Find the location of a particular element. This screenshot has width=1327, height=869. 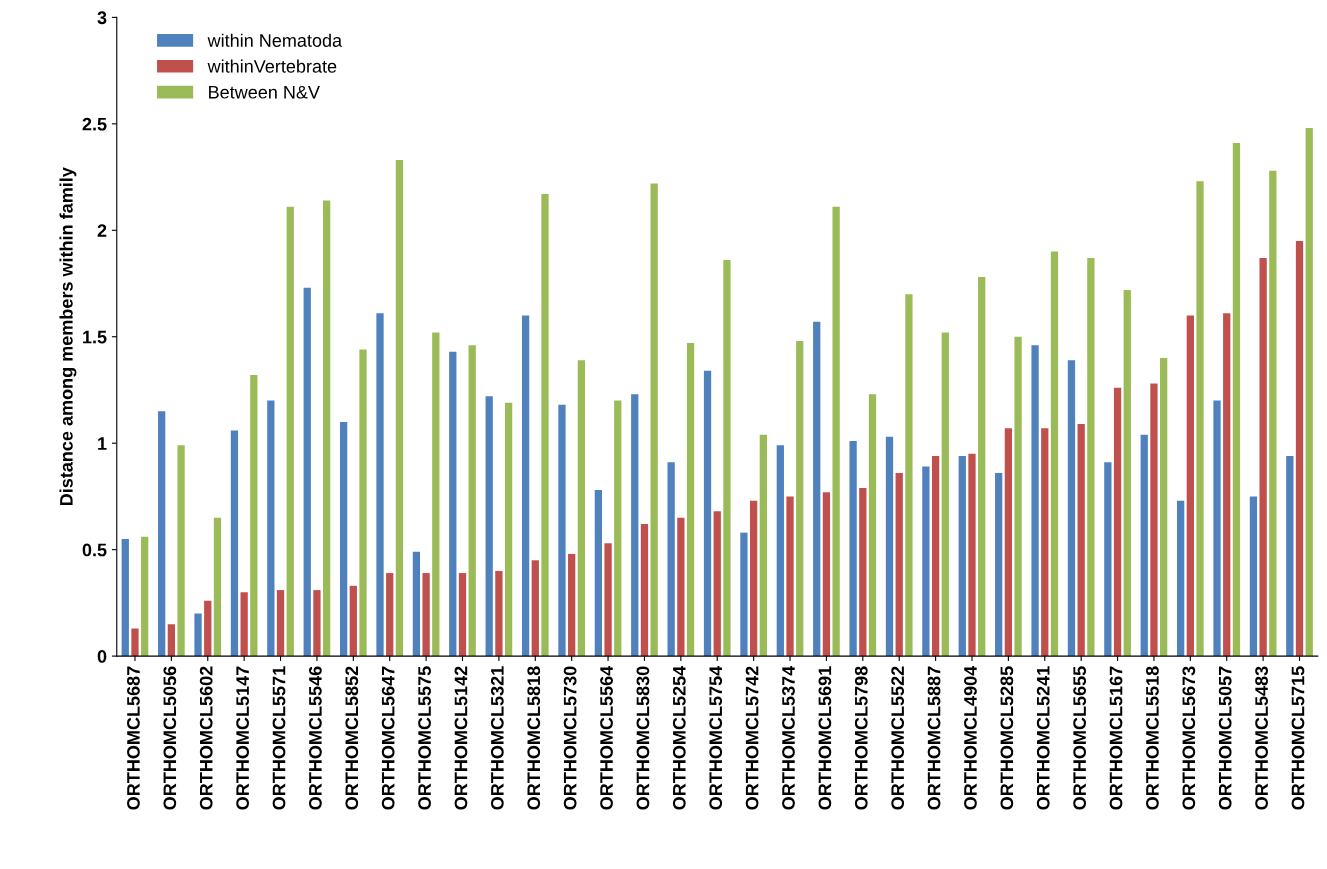

x-tick-label: ORTHOMCL4904 is located at coordinates (970, 737).